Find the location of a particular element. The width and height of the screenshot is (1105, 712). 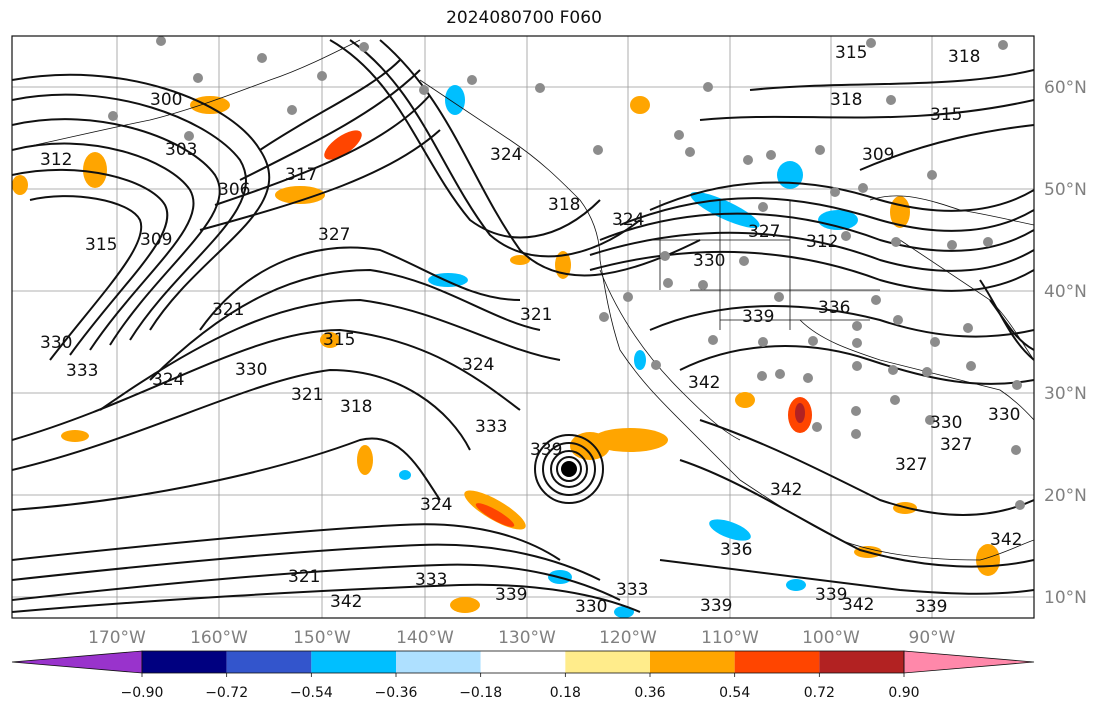

longitude-label: 150°W is located at coordinates (322, 638).